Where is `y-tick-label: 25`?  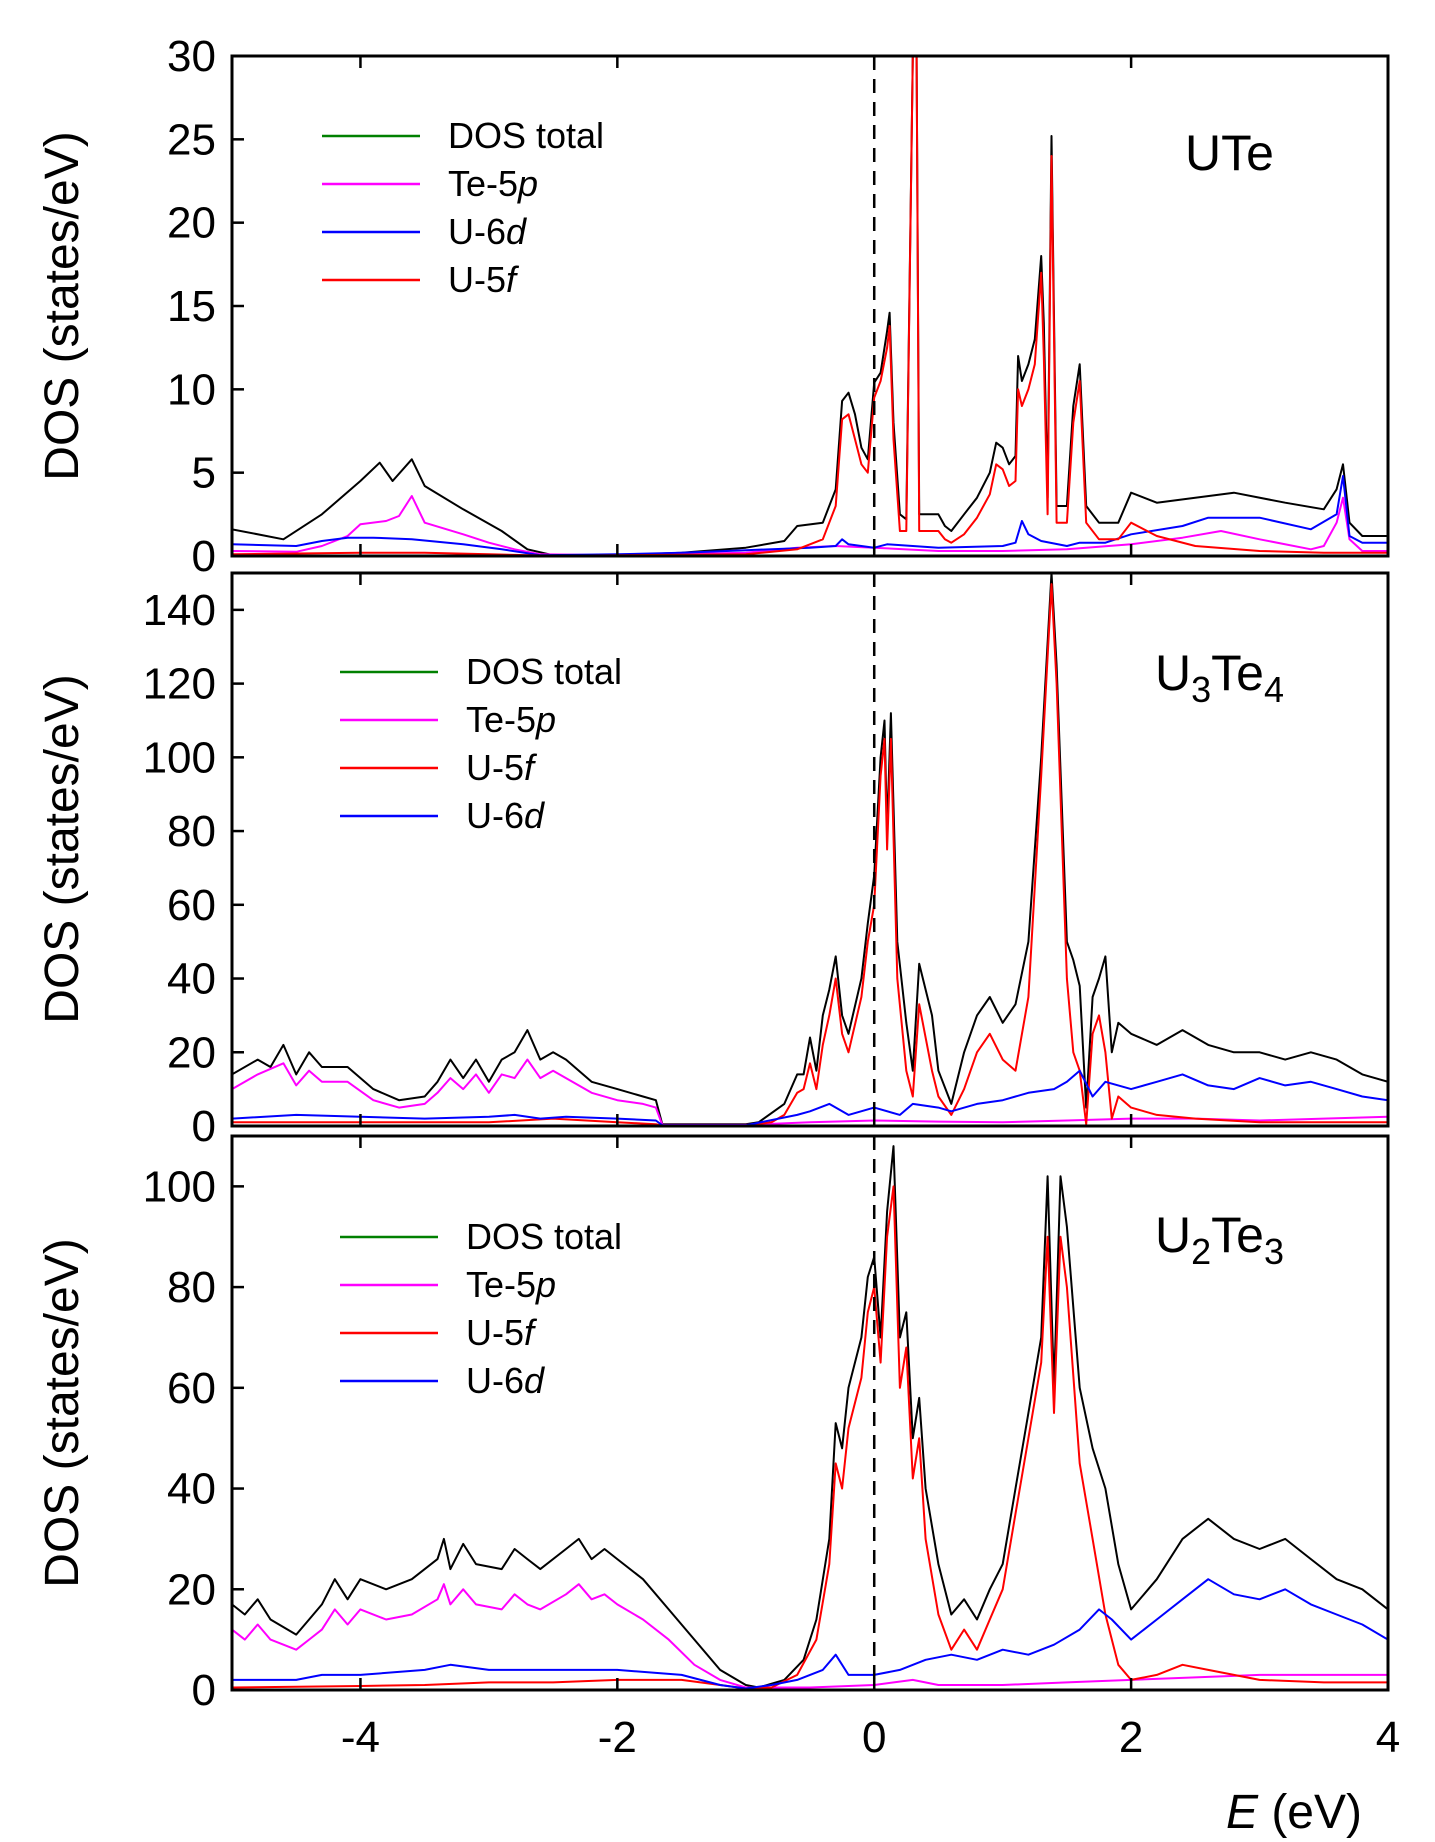
y-tick-label: 25 is located at coordinates (191, 139).